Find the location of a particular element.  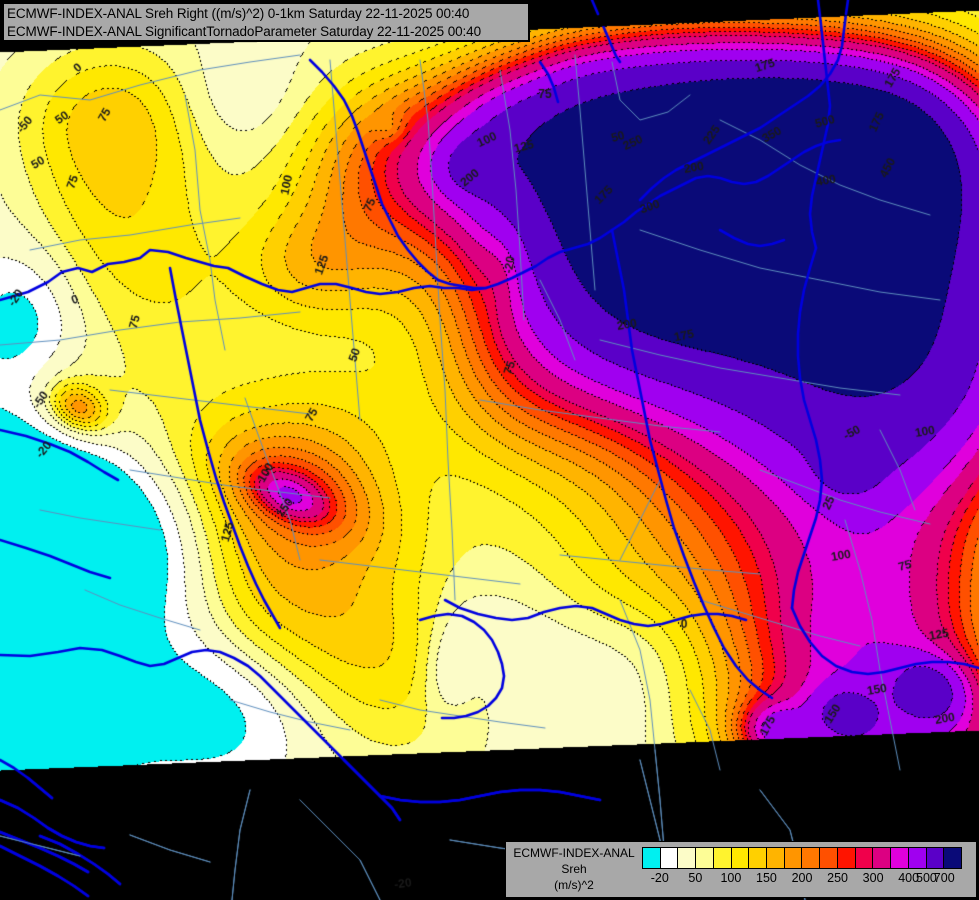

colorbar-tick-100: 100 is located at coordinates (731, 878).